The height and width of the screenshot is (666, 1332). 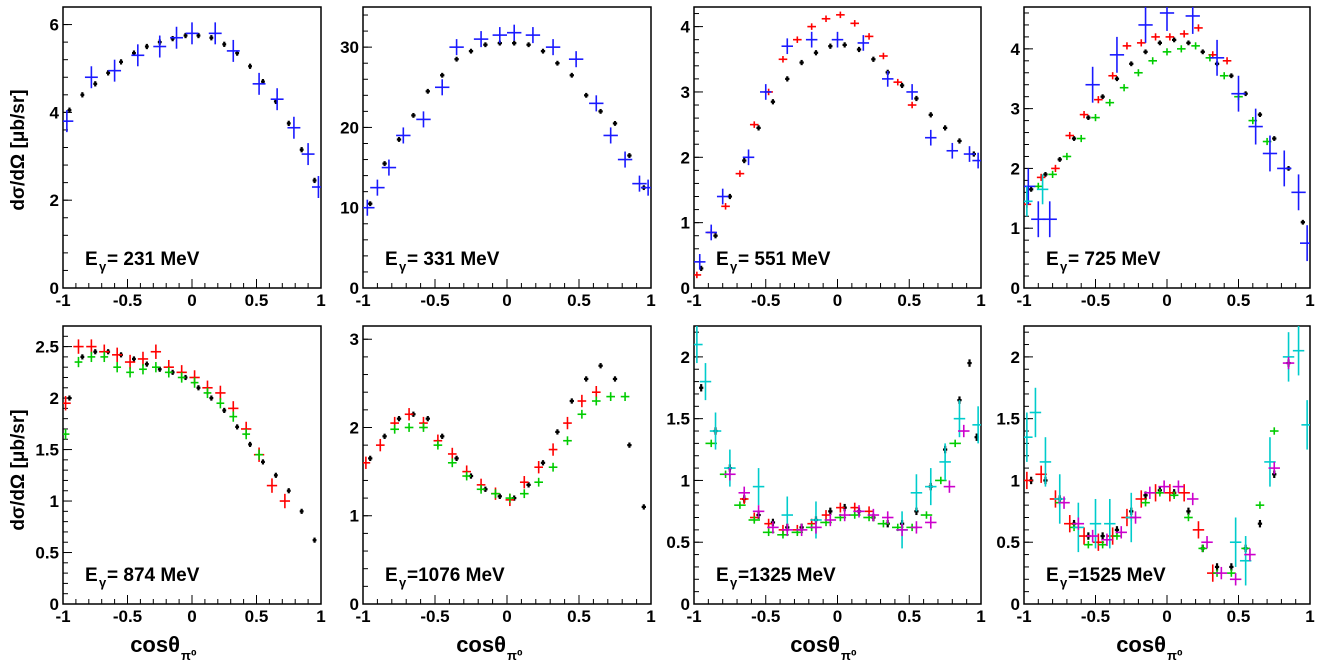 What do you see at coordinates (54, 288) in the screenshot?
I see `y-tick-label: 0` at bounding box center [54, 288].